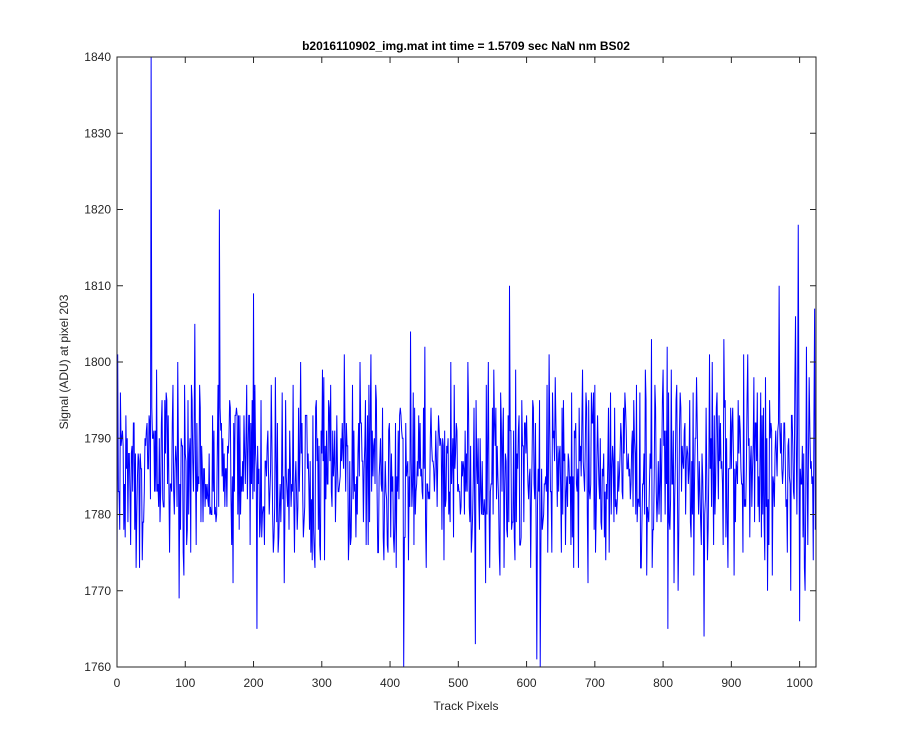 Image resolution: width=900 pixels, height=750 pixels. I want to click on x-tick-label: 200, so click(254, 683).